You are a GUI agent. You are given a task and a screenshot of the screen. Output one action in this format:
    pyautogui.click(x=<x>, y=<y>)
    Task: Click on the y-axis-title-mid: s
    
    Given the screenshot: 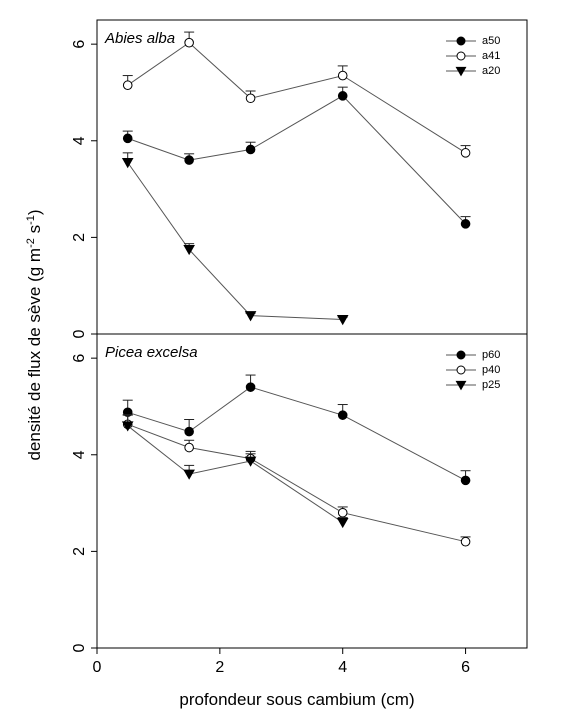 What is the action you would take?
    pyautogui.click(x=34, y=231)
    